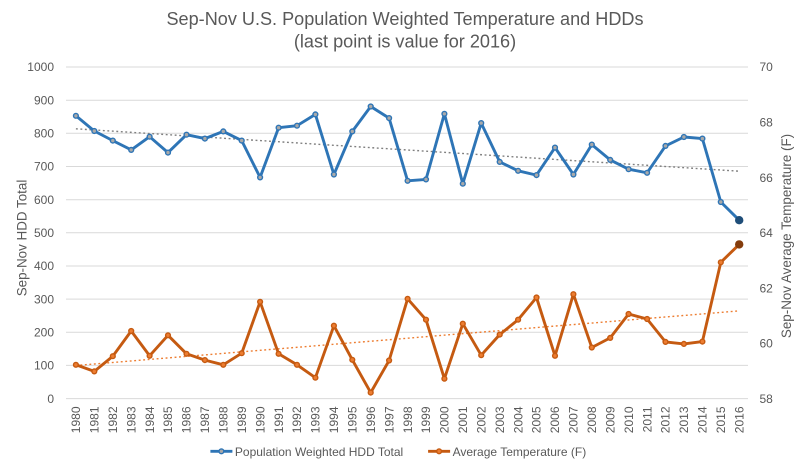 The height and width of the screenshot is (467, 800). What do you see at coordinates (279, 419) in the screenshot?
I see `svg-text: 1991` at bounding box center [279, 419].